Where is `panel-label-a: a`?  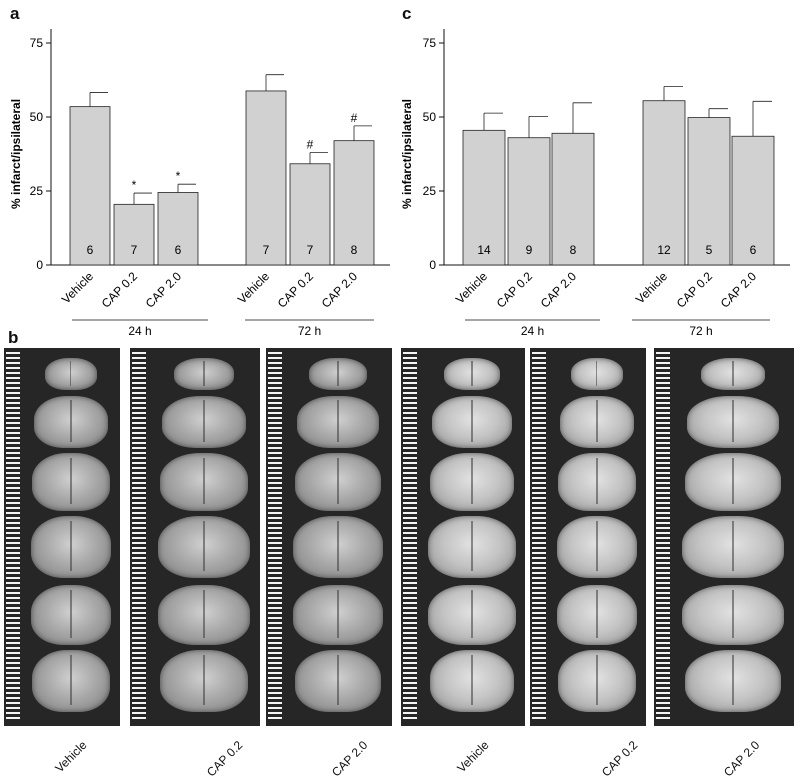 panel-label-a: a is located at coordinates (15, 13).